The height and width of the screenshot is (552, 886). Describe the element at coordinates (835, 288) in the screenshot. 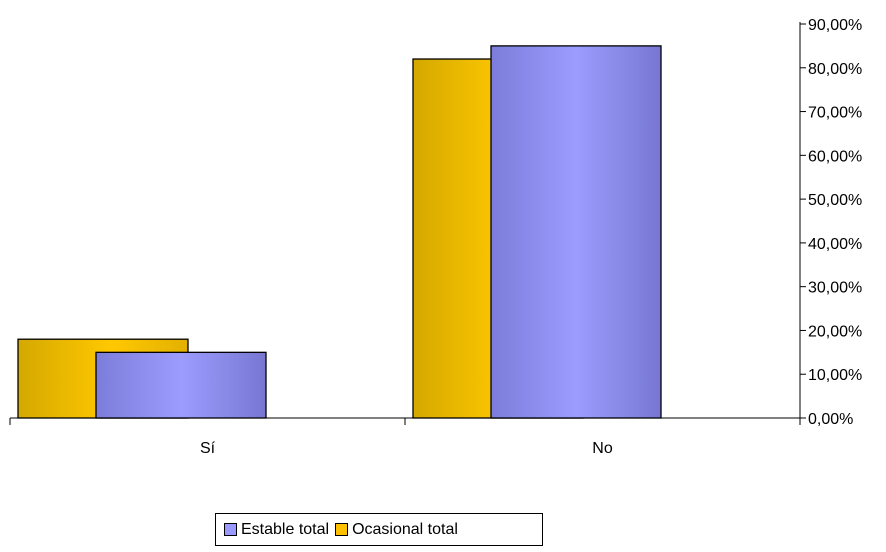

I see `y-tick-label: 30,00%` at that location.